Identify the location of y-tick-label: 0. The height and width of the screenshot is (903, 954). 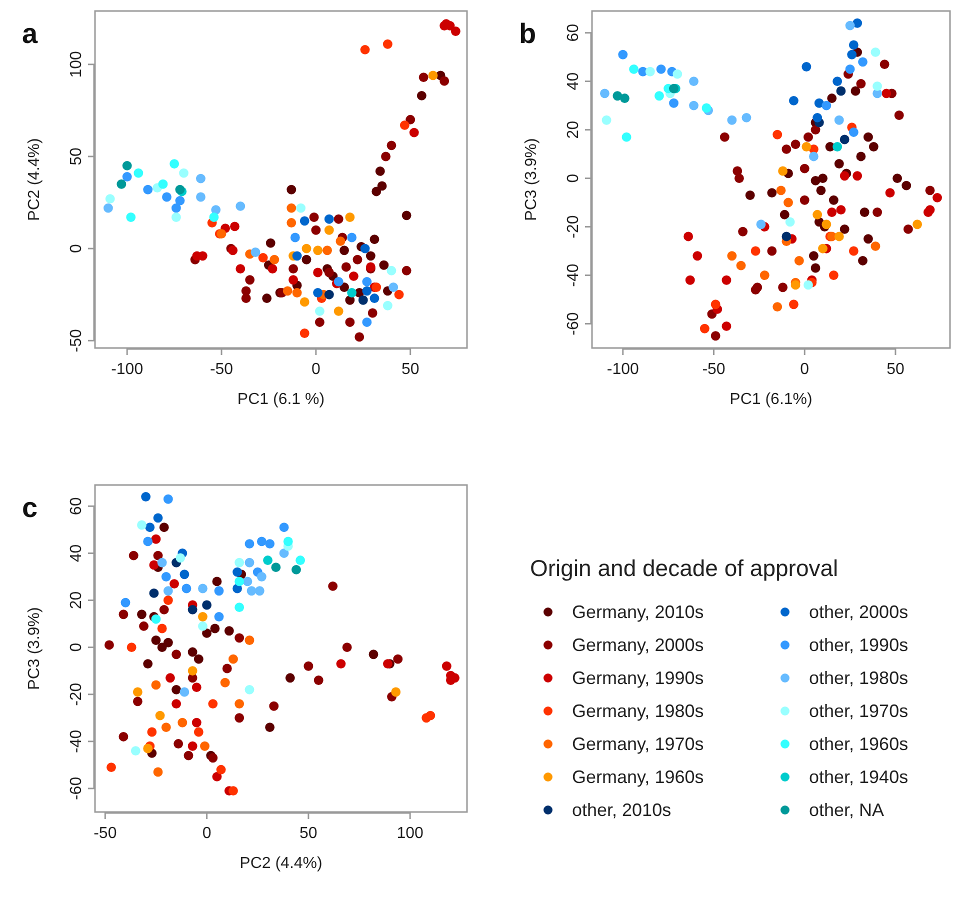
(573, 178).